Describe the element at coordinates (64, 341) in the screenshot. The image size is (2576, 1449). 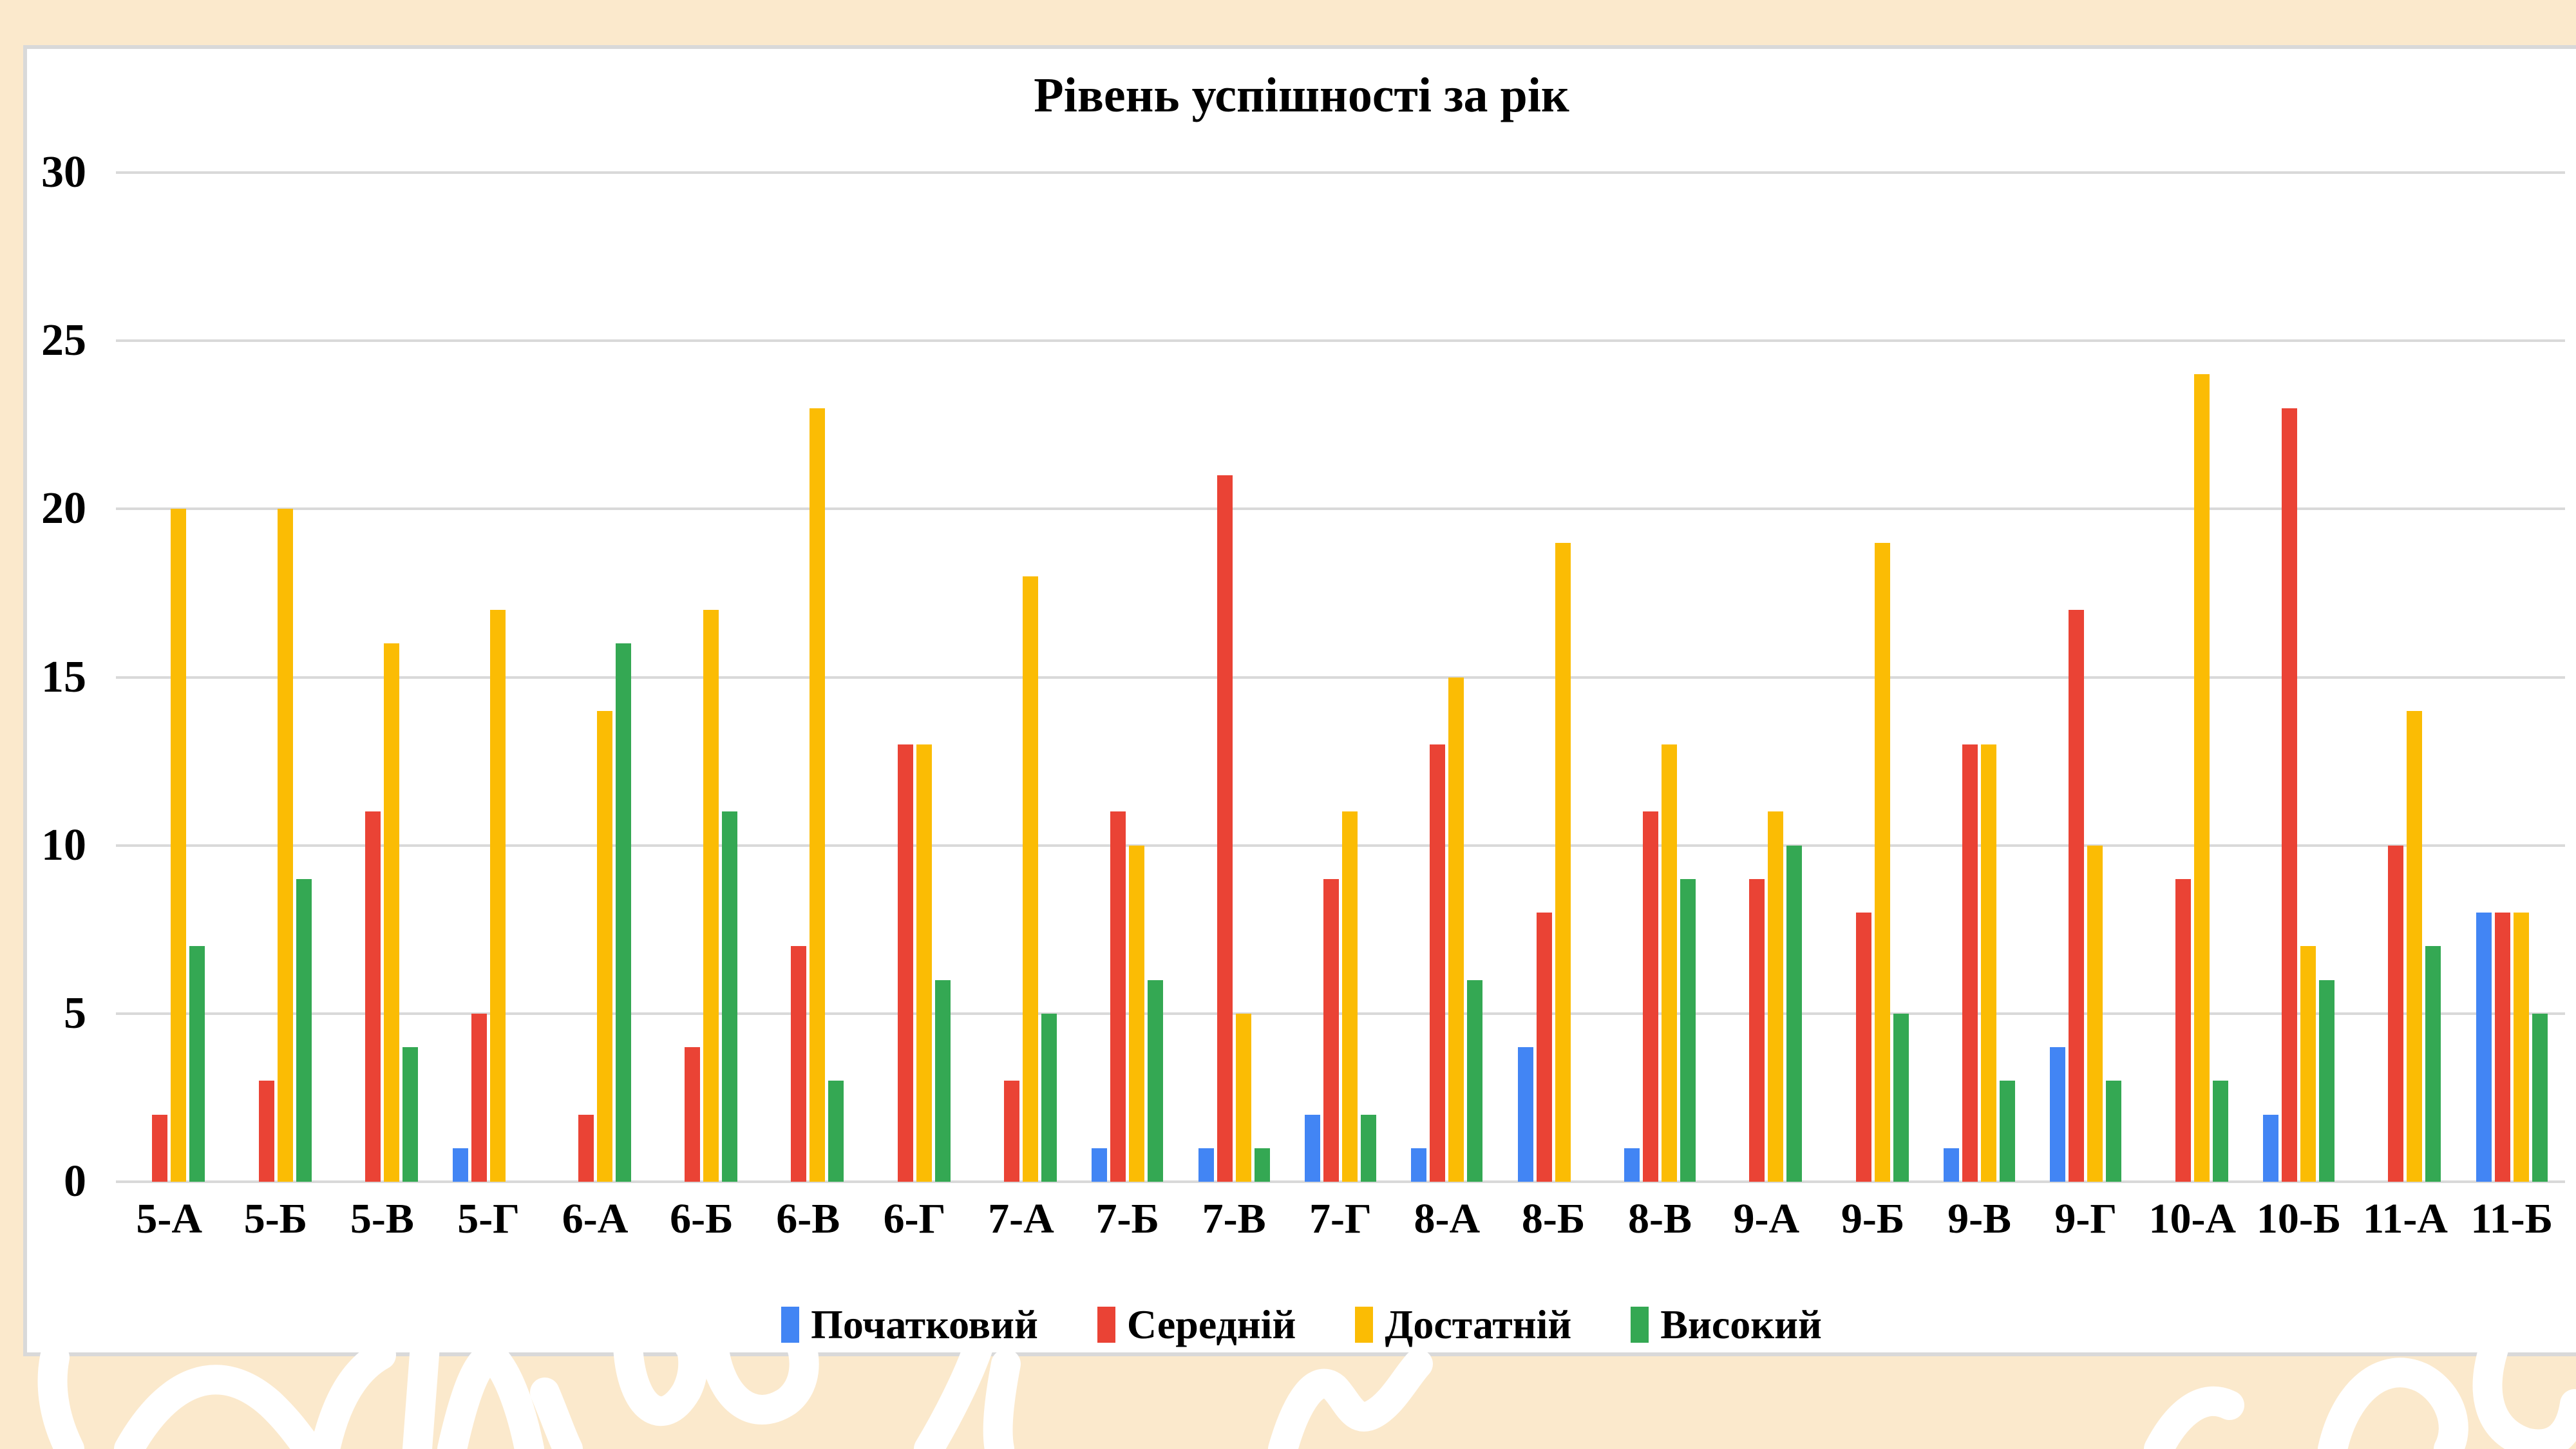
I see `y-axis-tick-label: 25` at that location.